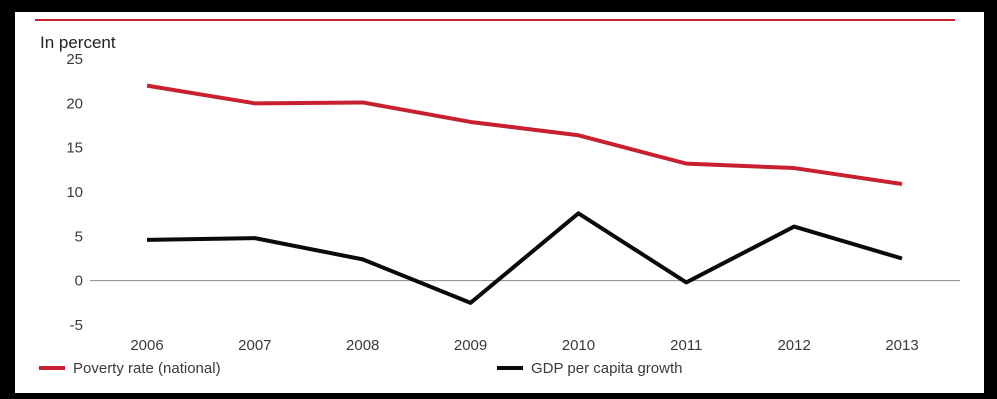  I want to click on x-tick-label: 2006, so click(146, 345).